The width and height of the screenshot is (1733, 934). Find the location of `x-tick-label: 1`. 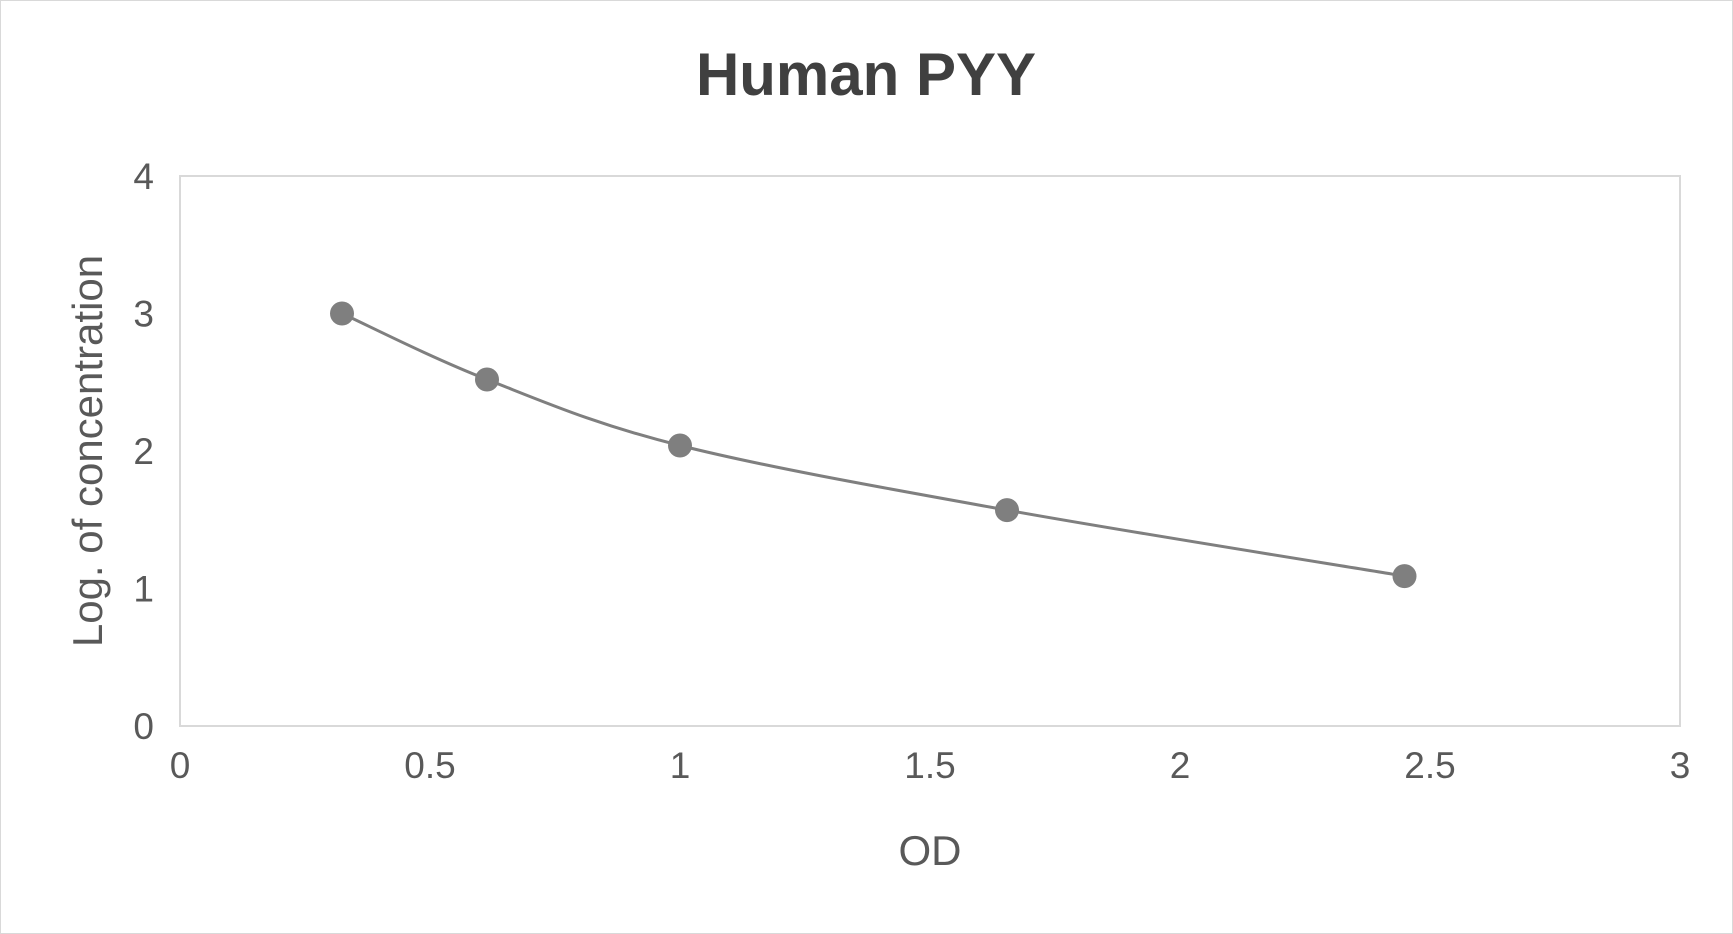

x-tick-label: 1 is located at coordinates (680, 765).